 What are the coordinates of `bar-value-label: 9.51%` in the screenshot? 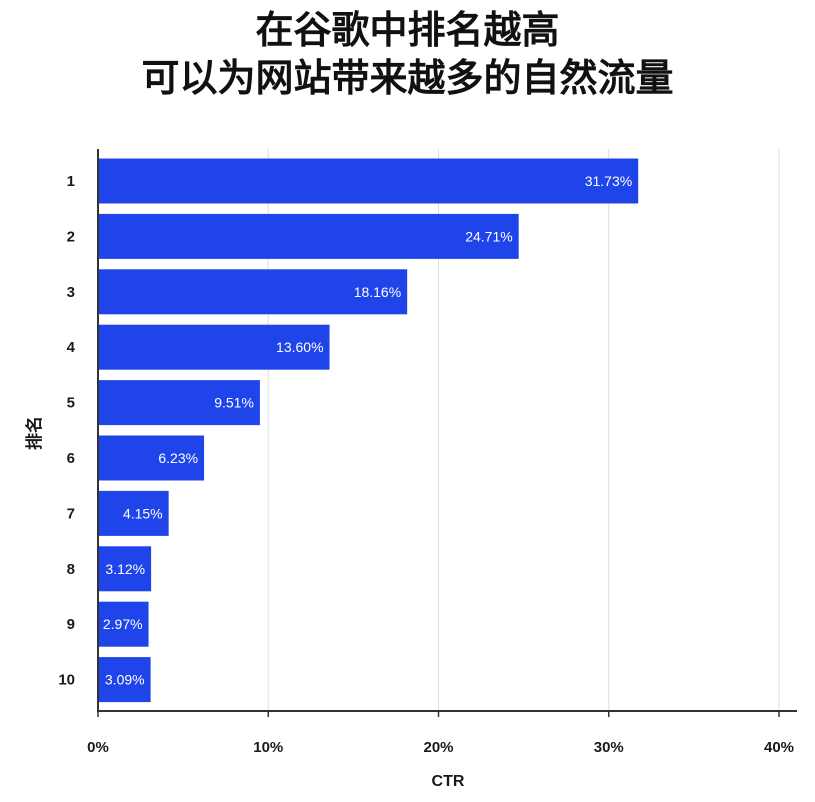 It's located at (234, 403).